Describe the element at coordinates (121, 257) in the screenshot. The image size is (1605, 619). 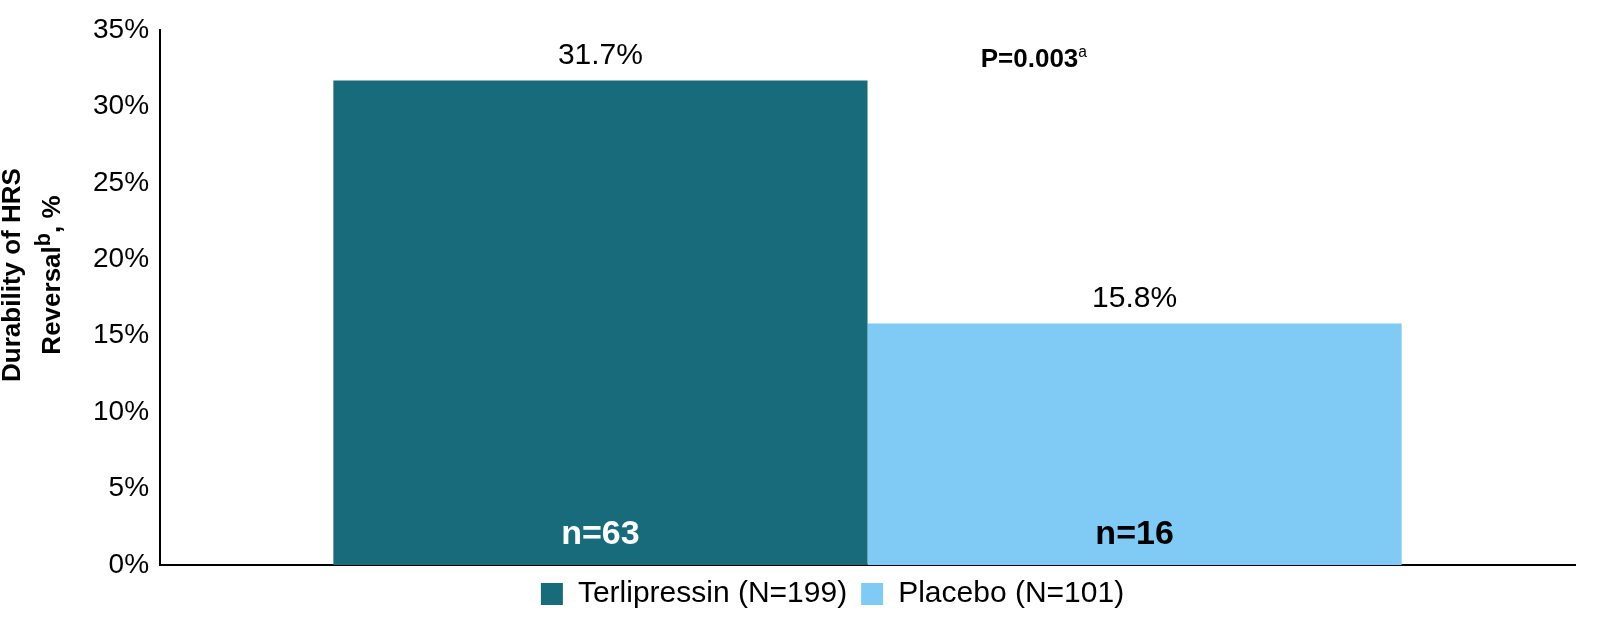
I see `y-tick-label: 20%` at that location.